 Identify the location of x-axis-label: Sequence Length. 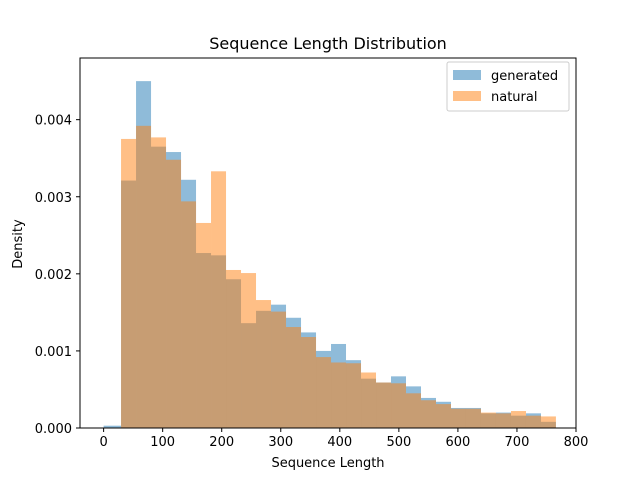
(327, 463).